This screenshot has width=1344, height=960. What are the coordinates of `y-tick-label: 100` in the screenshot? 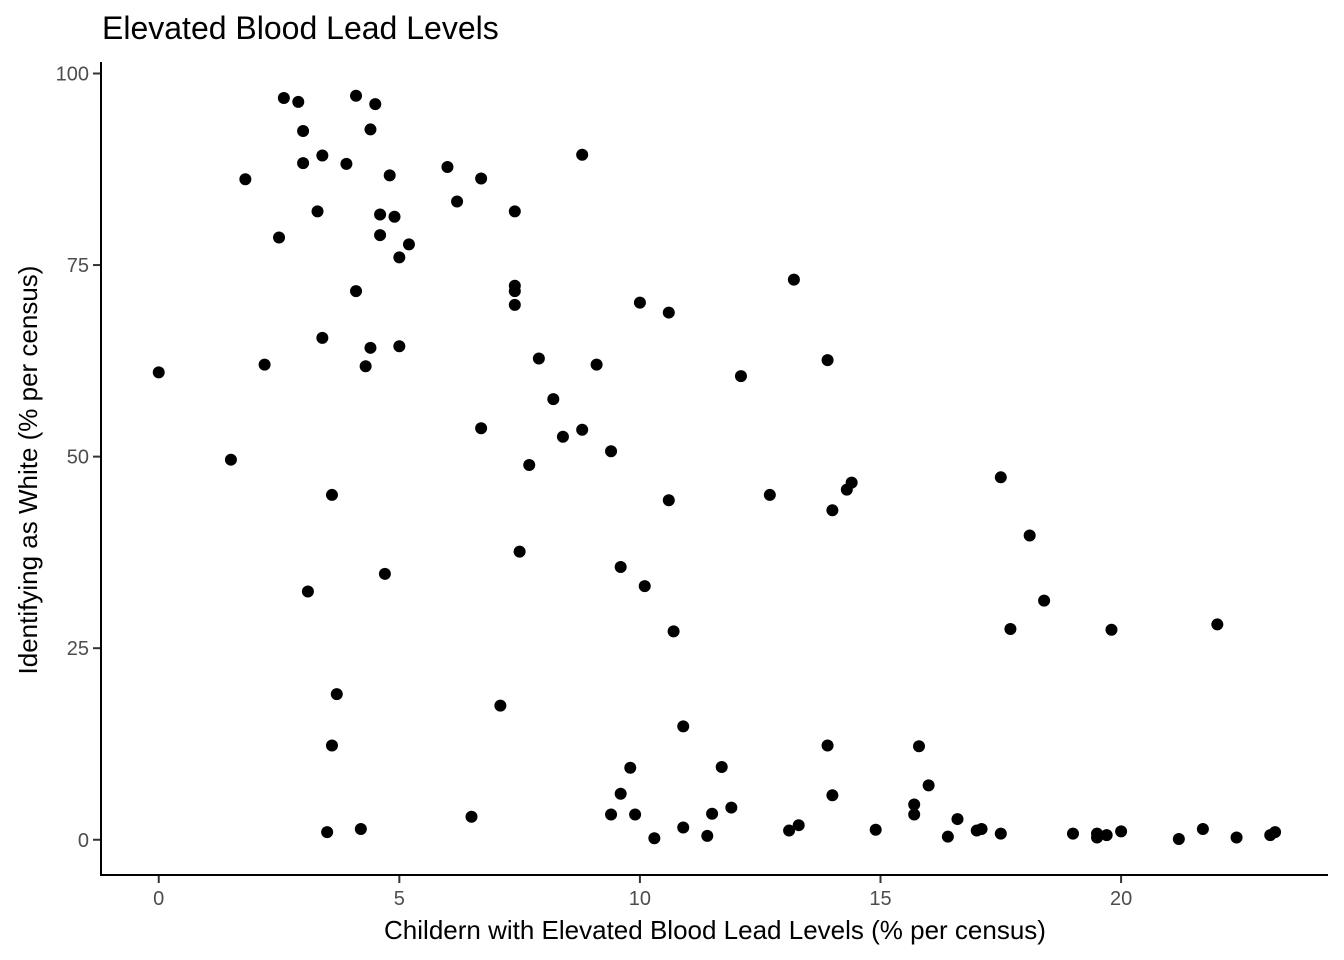 It's located at (72, 74).